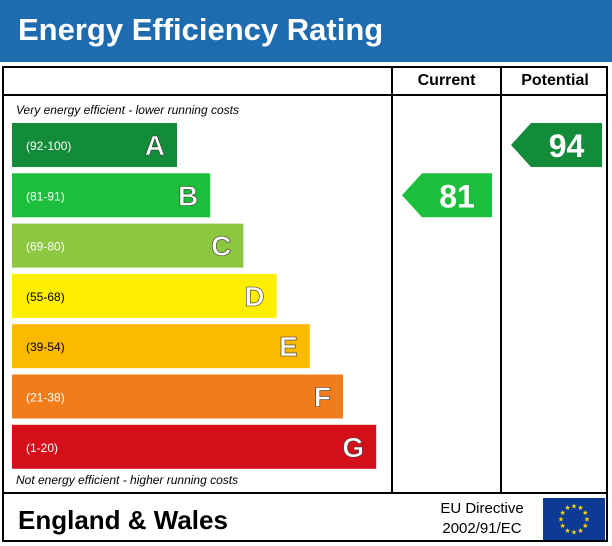 The image size is (612, 546). I want to click on band-a, so click(94, 145).